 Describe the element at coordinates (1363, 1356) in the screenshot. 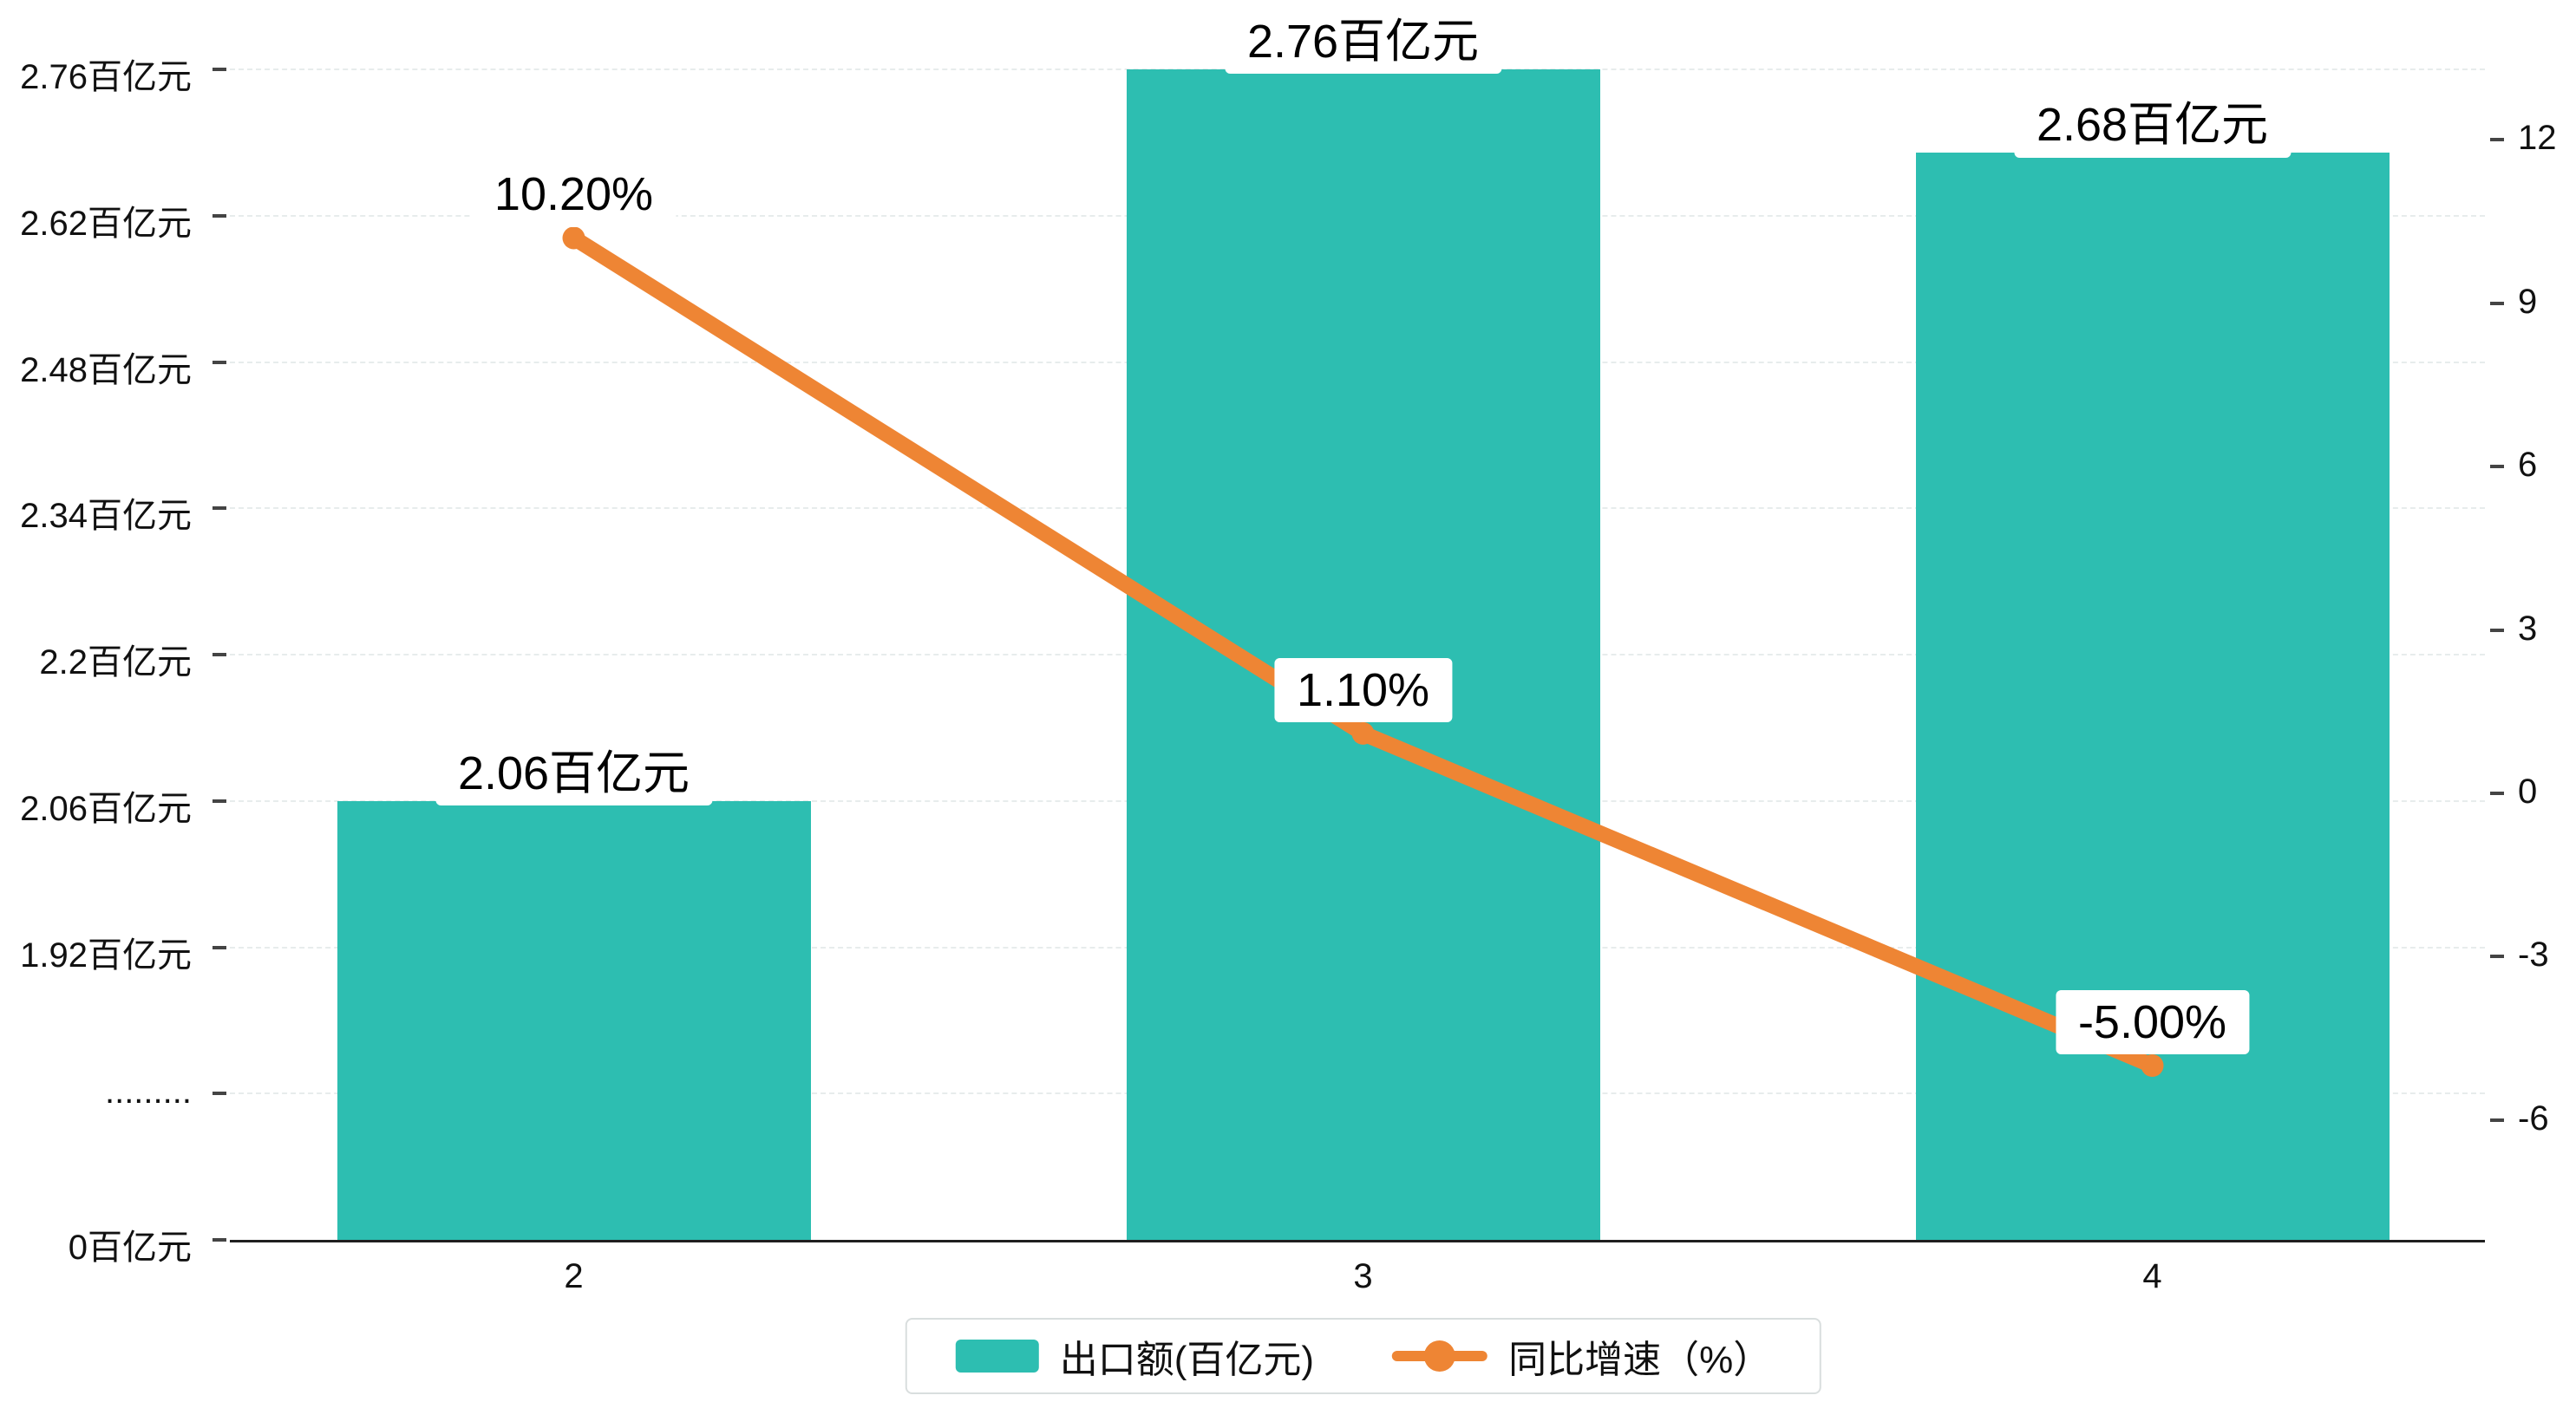

I see `legend: 出口额(百亿元) 同比增速（%）` at that location.